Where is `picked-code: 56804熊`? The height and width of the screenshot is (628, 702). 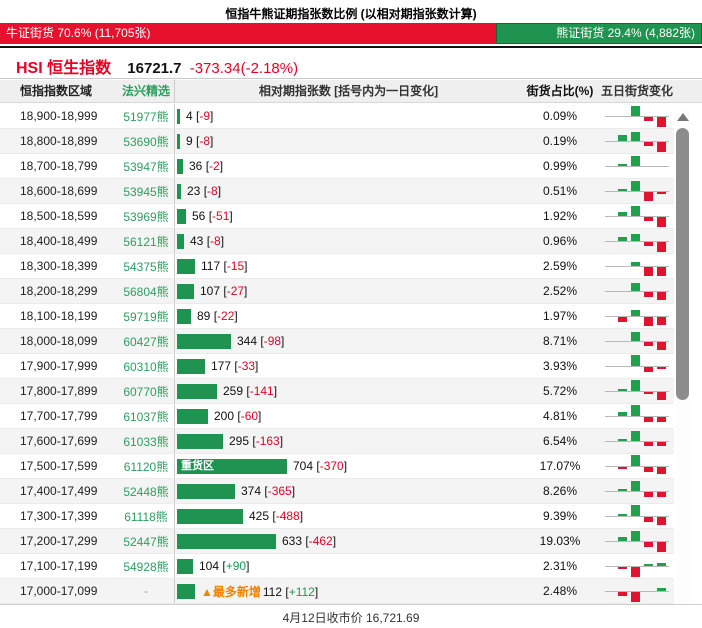
picked-code: 56804熊 is located at coordinates (146, 291).